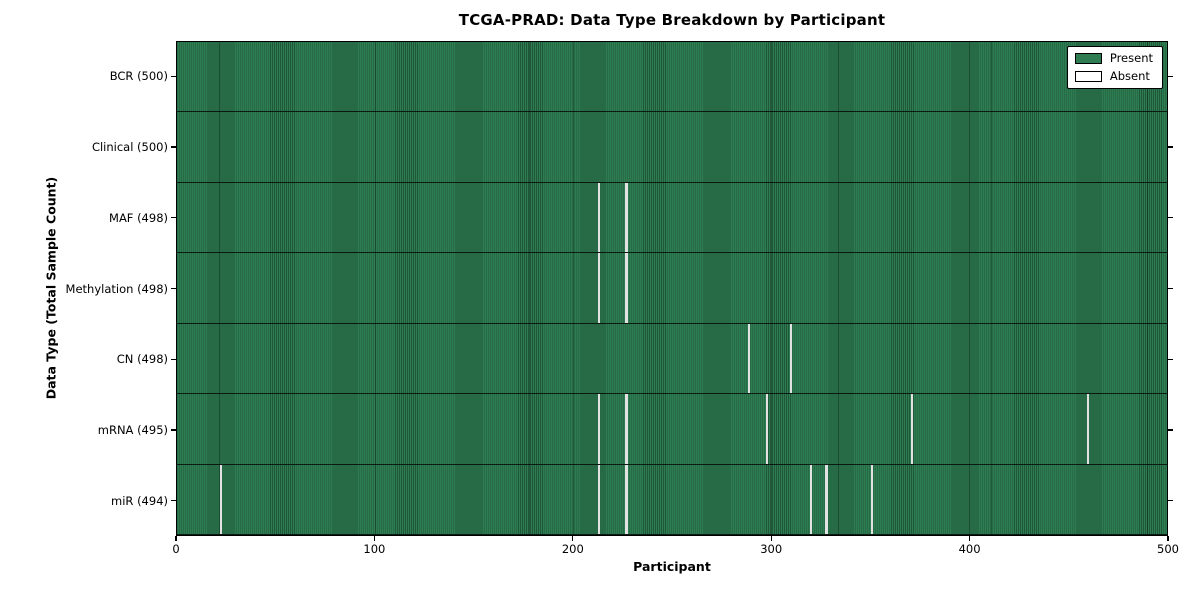 This screenshot has height=600, width=1200. I want to click on legend: Present Absent, so click(1114, 67).